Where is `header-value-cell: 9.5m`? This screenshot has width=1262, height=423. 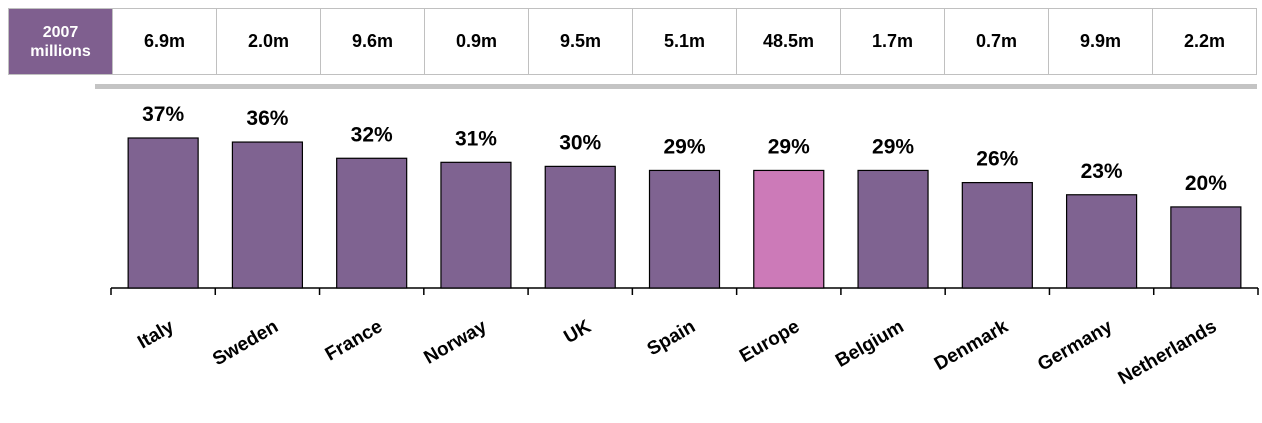
header-value-cell: 9.5m is located at coordinates (580, 41).